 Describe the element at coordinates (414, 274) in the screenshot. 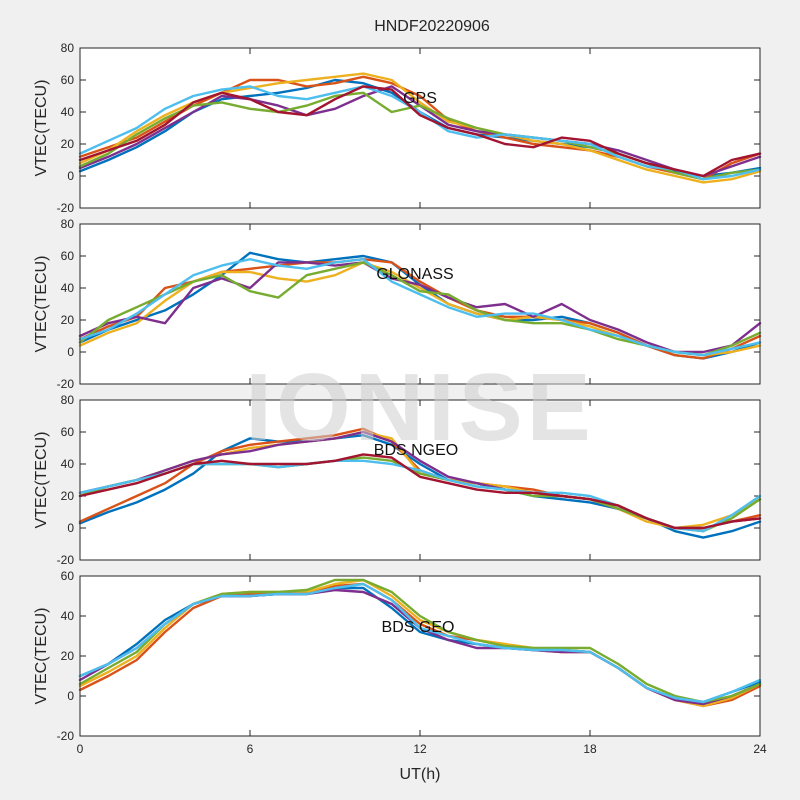

I see `constellation-label: GLONASS` at that location.